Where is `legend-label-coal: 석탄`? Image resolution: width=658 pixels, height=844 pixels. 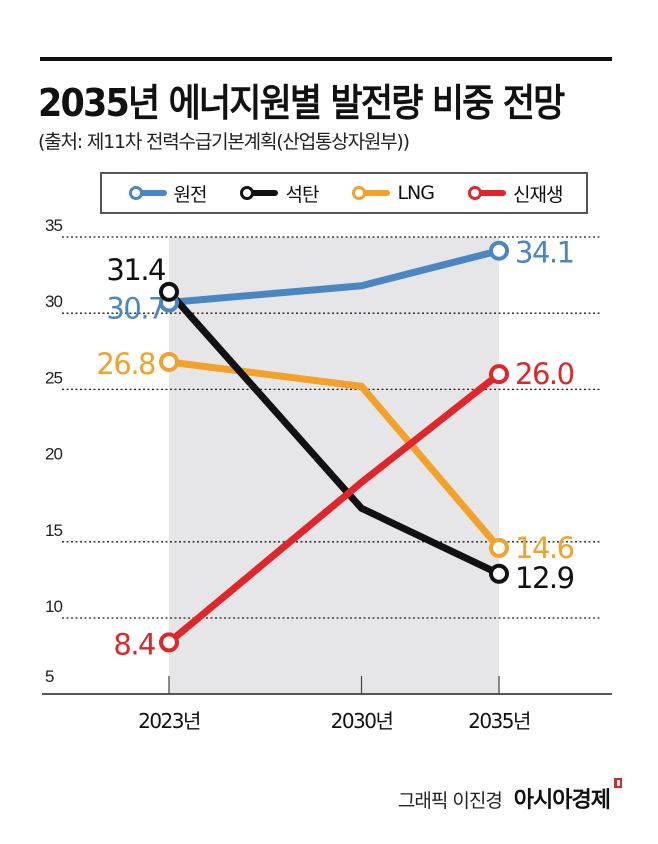
legend-label-coal: 석탄 is located at coordinates (302, 194).